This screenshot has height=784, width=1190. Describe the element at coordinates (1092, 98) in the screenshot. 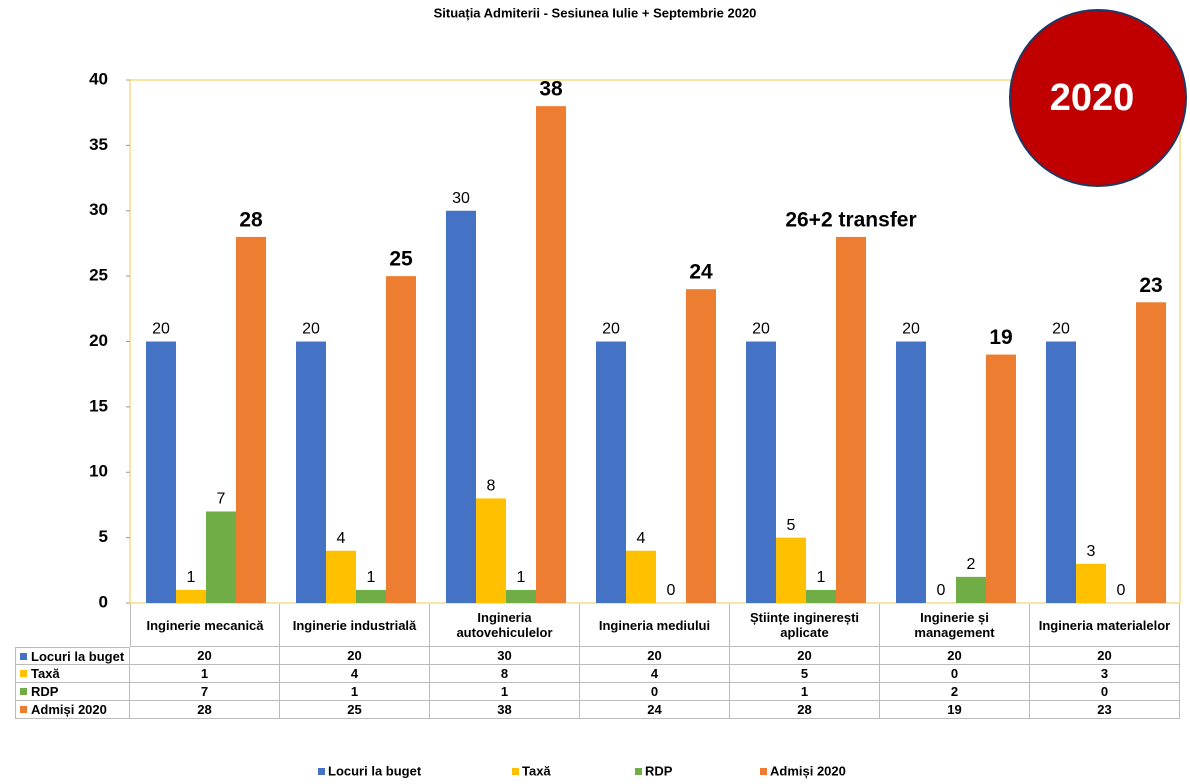

I see `badge-label: 2020` at that location.